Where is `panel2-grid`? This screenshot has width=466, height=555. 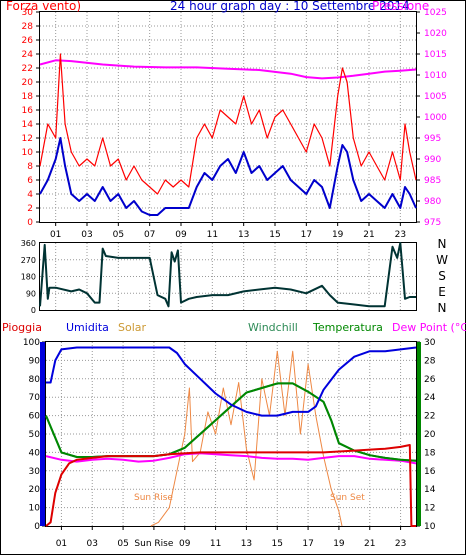 panel2-grid is located at coordinates (228, 276).